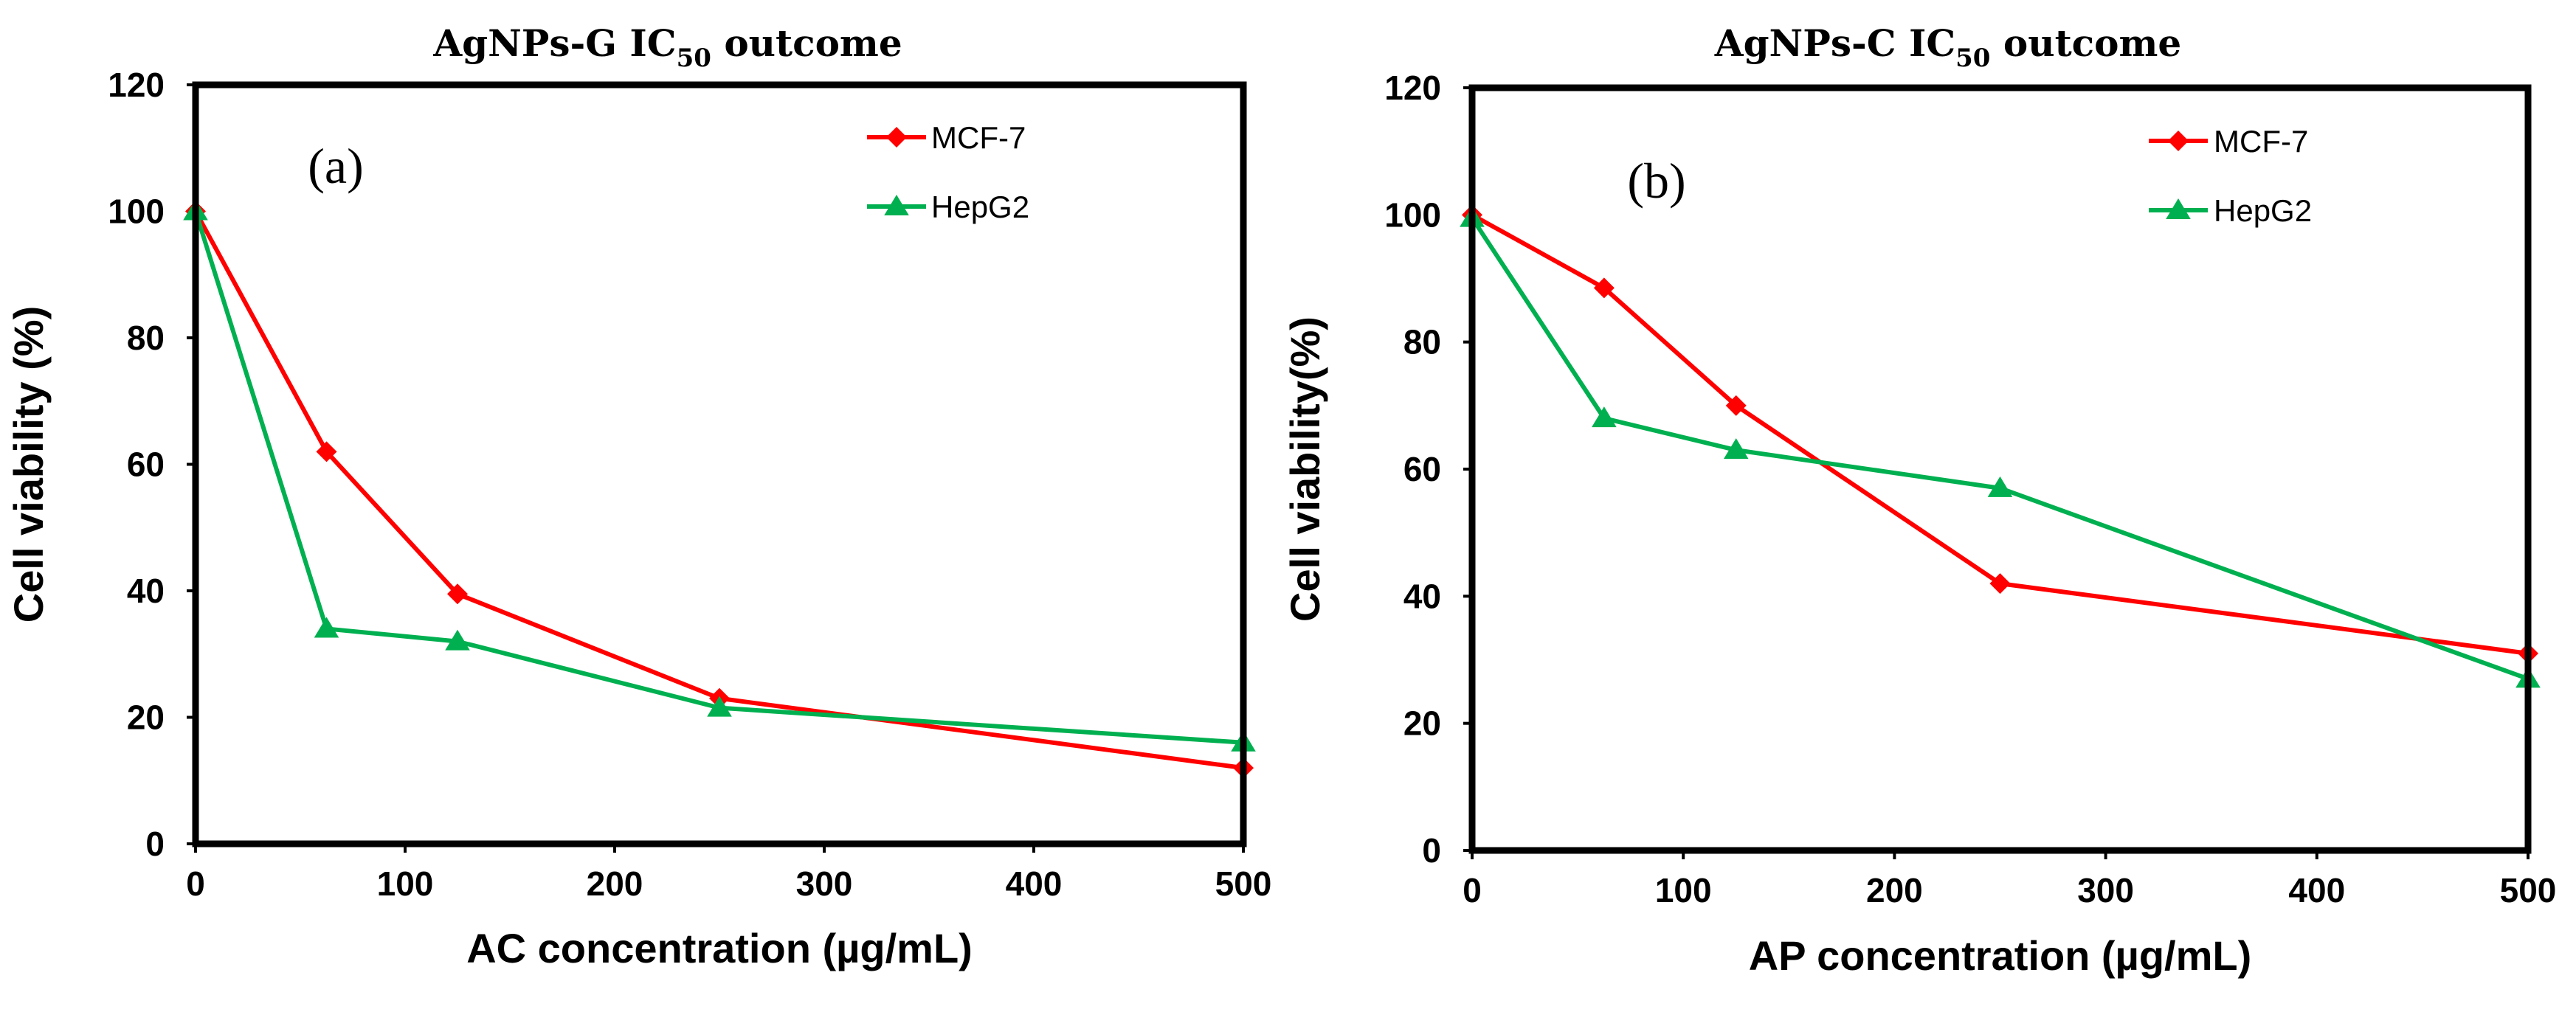 Image resolution: width=2576 pixels, height=1026 pixels. Describe the element at coordinates (554, 43) in the screenshot. I see `chart-title-main: AgNPs-G IC` at that location.